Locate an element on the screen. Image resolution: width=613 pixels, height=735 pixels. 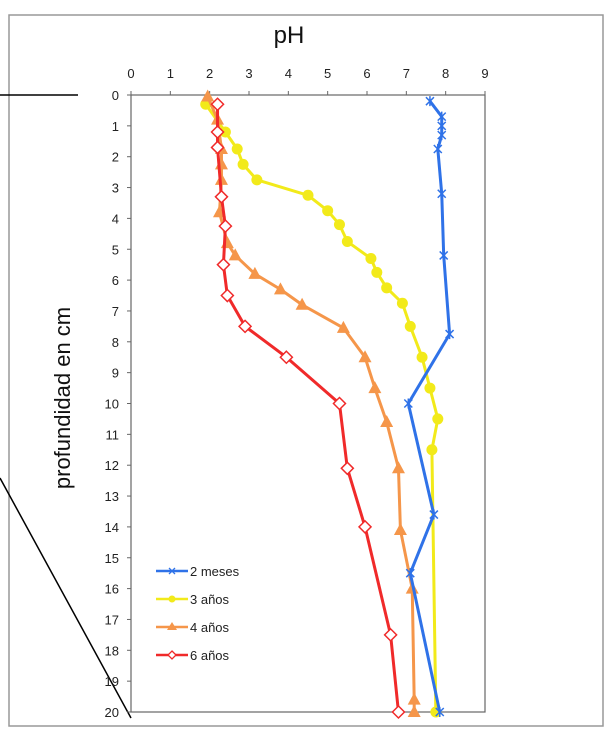
x-tick-label: 4 is located at coordinates (288, 73).